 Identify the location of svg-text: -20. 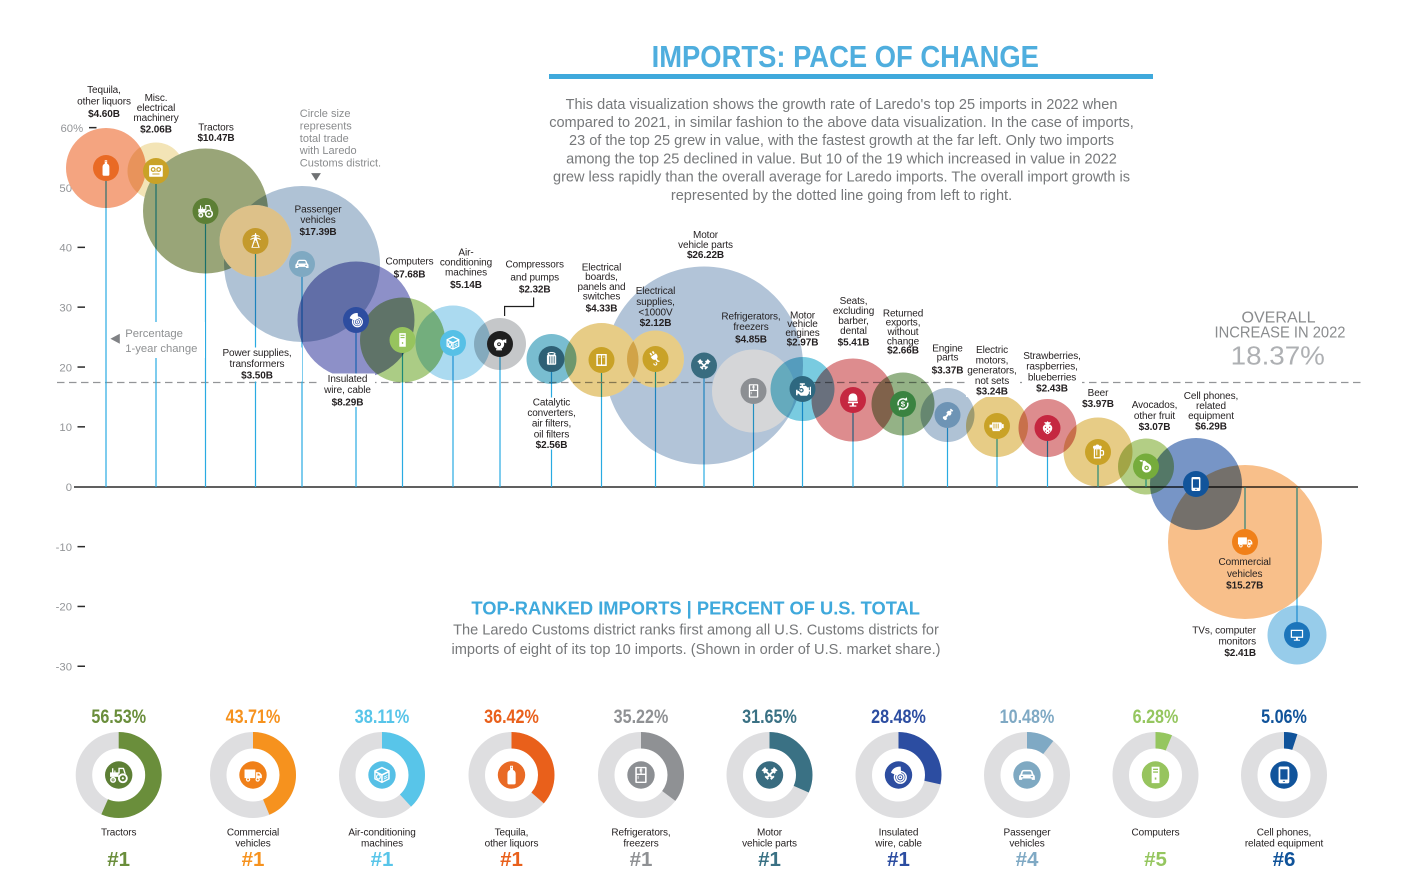
(64, 608).